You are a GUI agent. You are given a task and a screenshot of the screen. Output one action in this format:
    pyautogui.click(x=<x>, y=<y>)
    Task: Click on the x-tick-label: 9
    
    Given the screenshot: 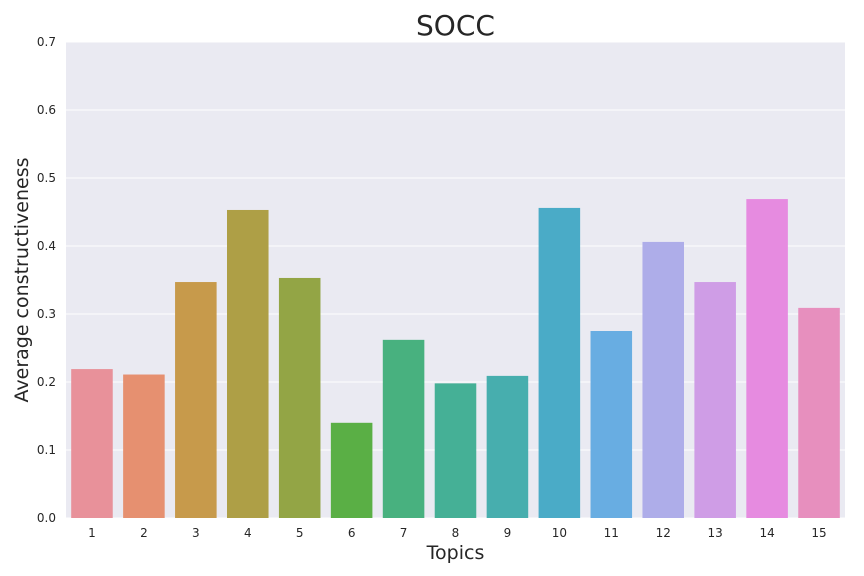 What is the action you would take?
    pyautogui.click(x=508, y=533)
    